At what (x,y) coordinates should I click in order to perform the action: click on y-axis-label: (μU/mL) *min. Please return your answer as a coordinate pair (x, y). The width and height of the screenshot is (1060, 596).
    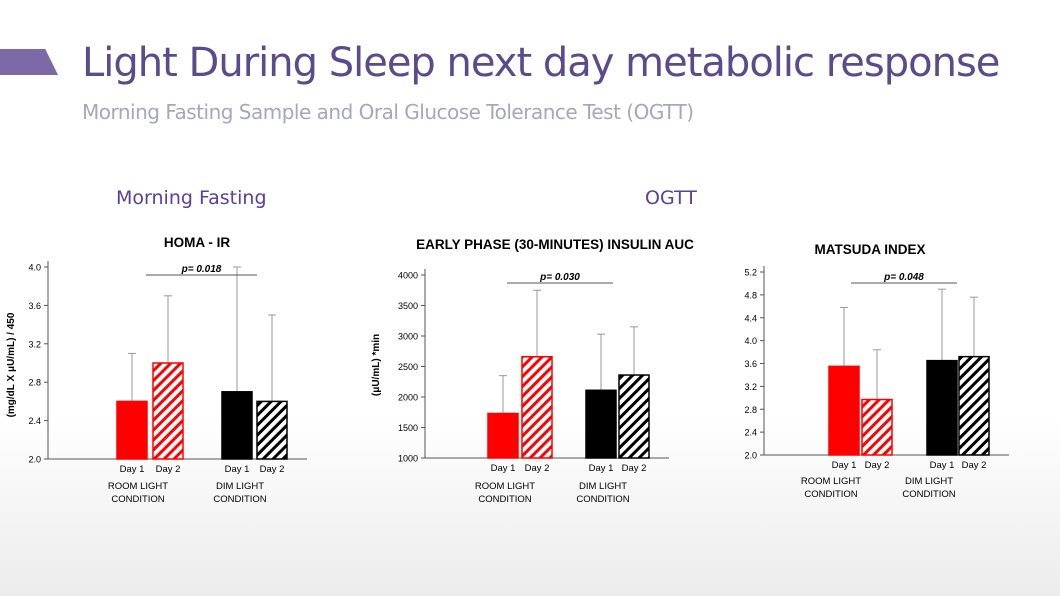
    Looking at the image, I should click on (376, 365).